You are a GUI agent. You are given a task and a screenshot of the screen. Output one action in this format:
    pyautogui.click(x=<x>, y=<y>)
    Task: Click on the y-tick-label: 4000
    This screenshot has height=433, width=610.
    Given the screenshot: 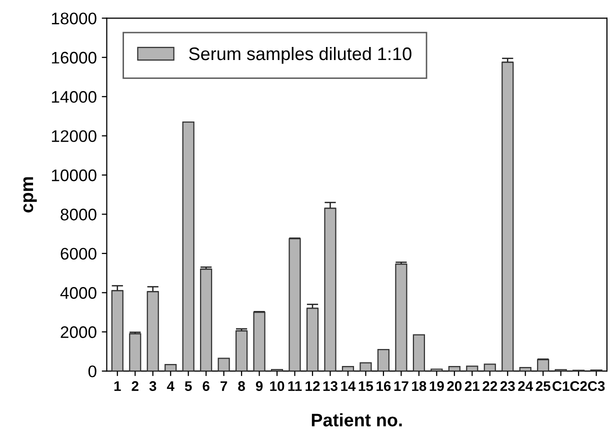 What is the action you would take?
    pyautogui.click(x=78, y=293)
    